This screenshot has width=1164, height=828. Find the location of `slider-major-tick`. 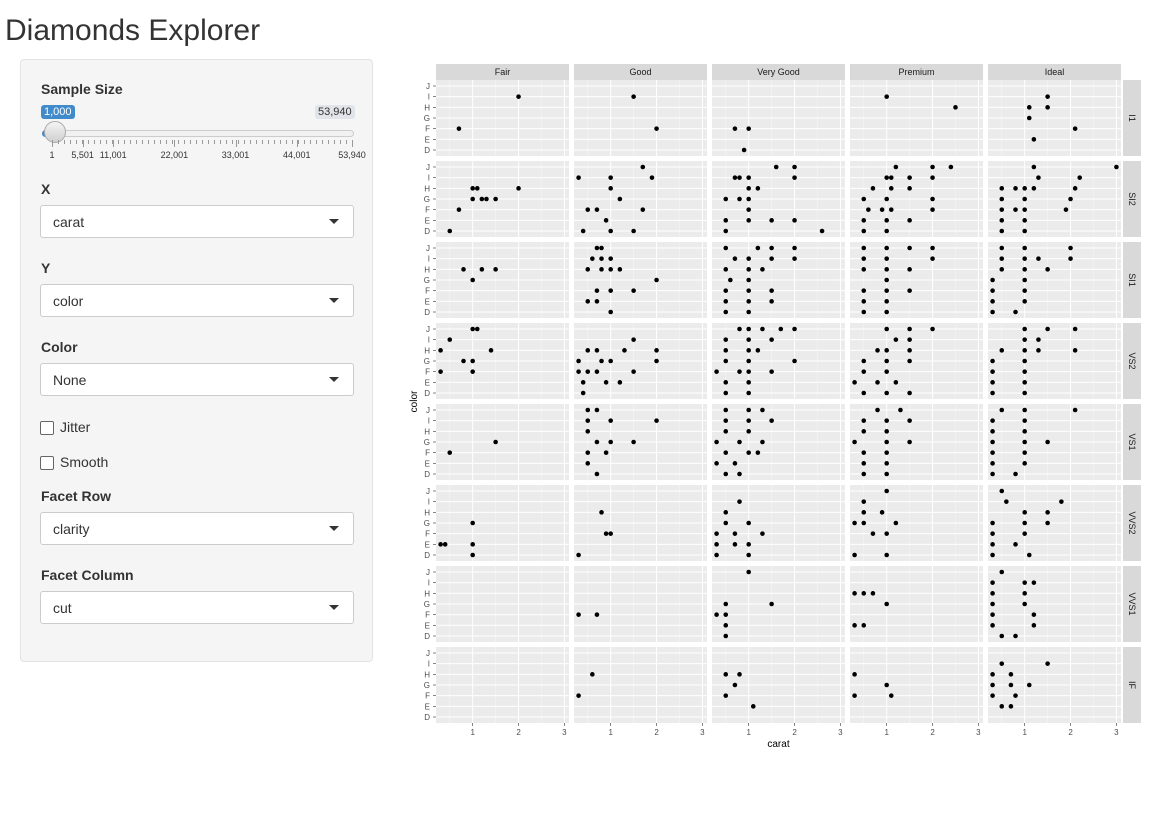

slider-major-tick is located at coordinates (52, 143).